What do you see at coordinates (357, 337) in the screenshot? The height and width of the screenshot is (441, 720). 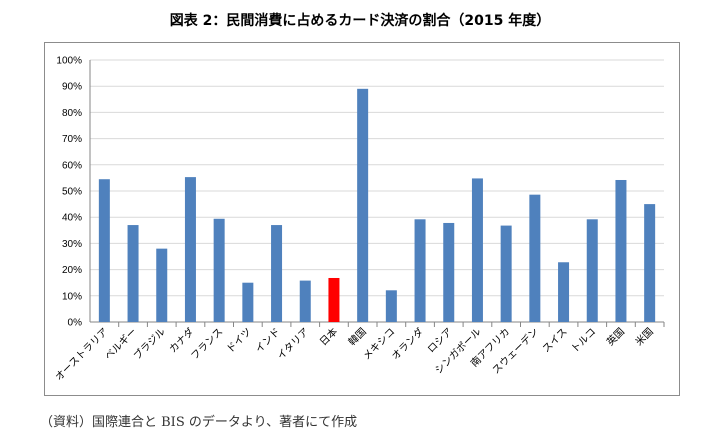 I see `x-tick-label: 韓国` at bounding box center [357, 337].